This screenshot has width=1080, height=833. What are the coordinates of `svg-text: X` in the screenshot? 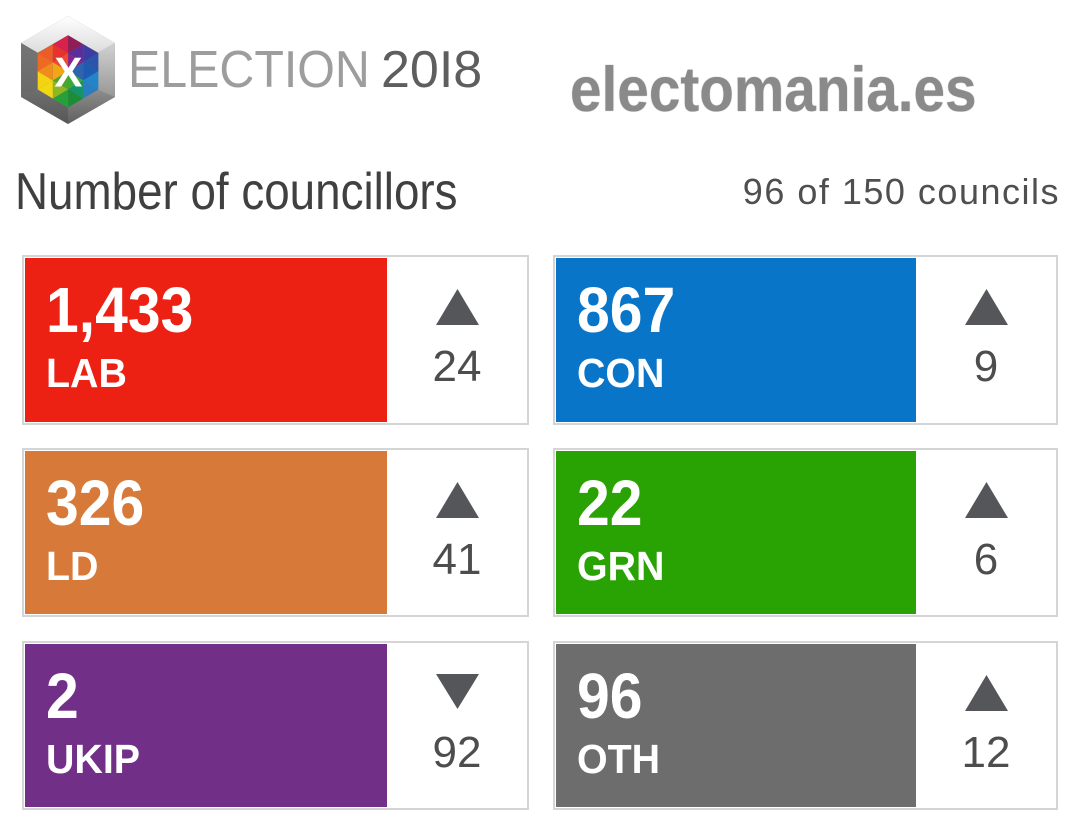 It's located at (68, 72).